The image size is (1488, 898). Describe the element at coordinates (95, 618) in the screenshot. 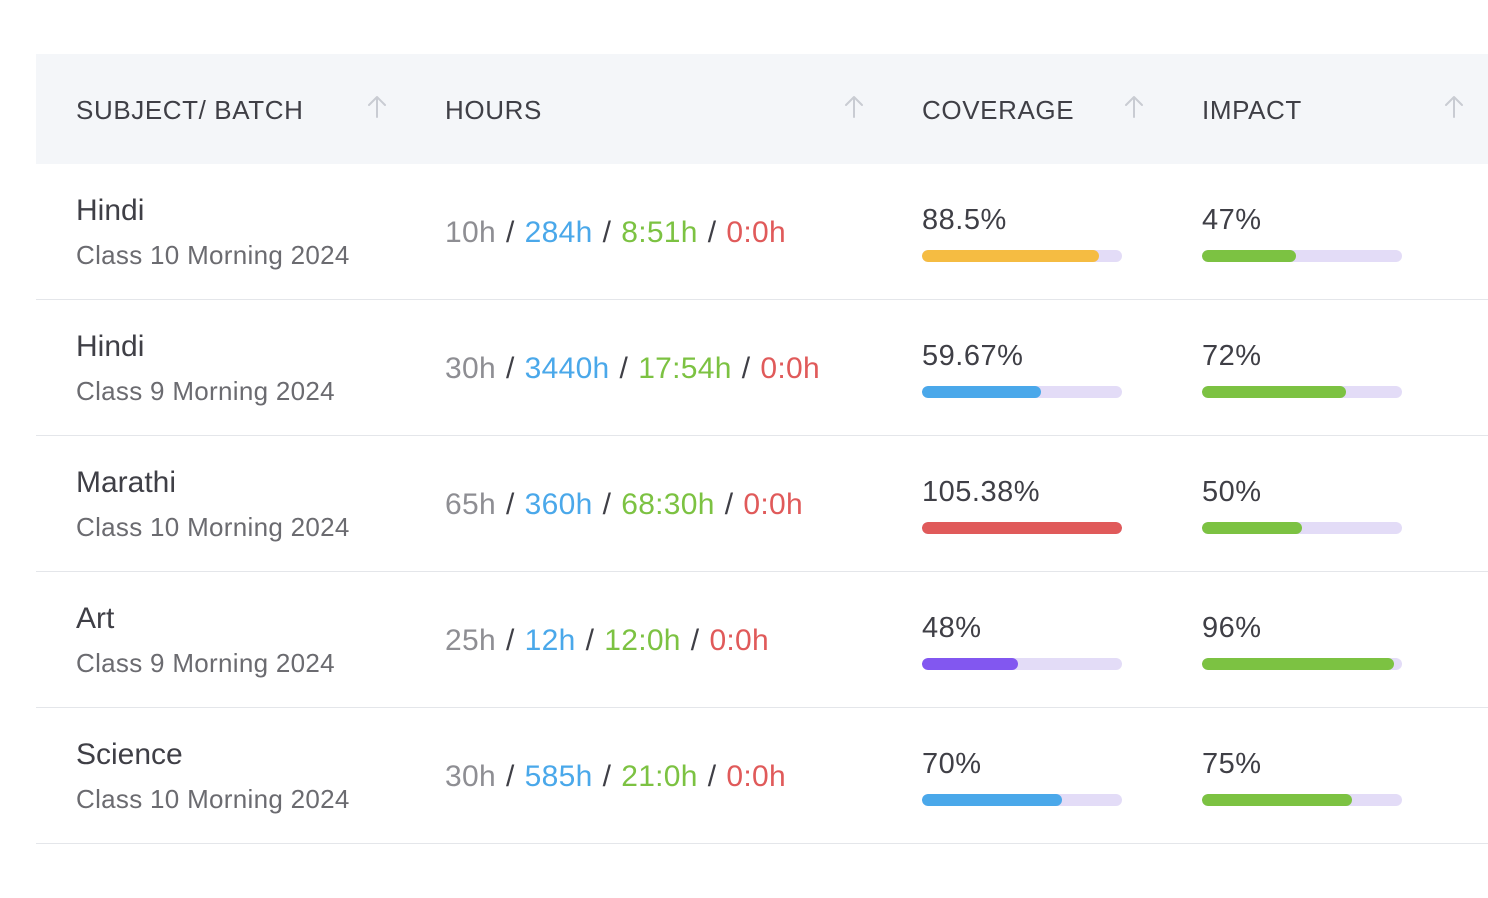

I see `subject-name: Art` at that location.